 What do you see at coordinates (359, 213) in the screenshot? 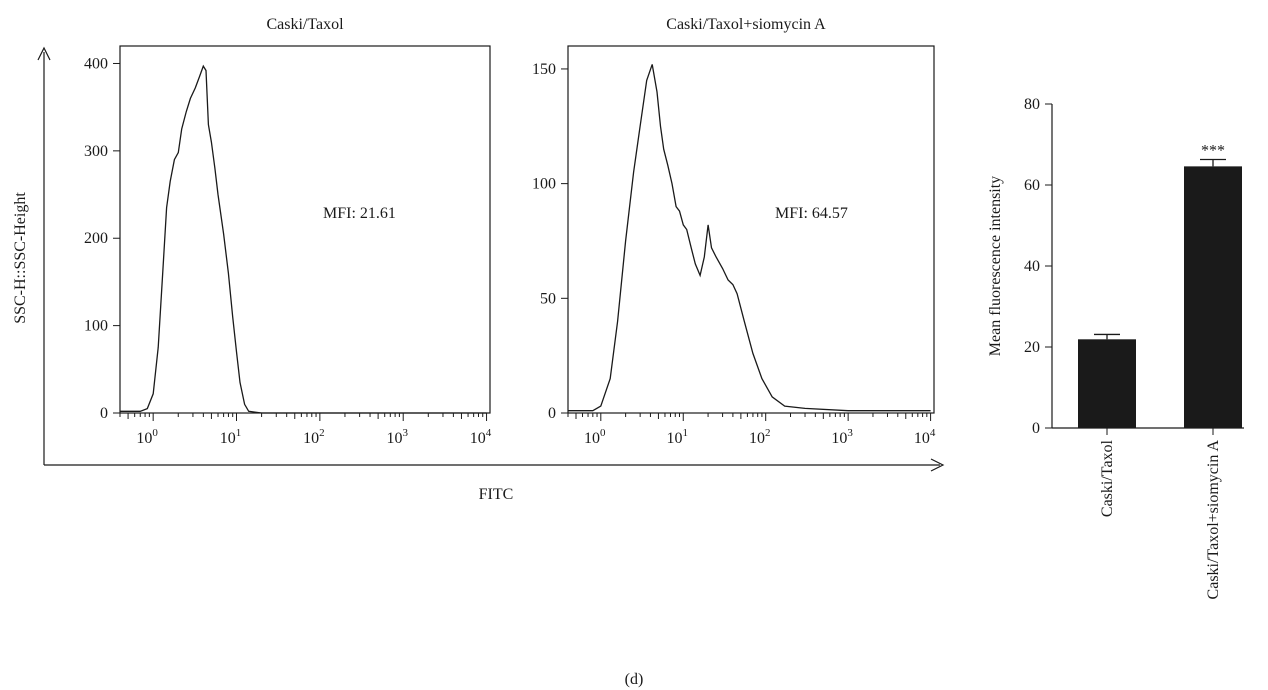
I see `mfi-annotation: MFI: 21.61` at bounding box center [359, 213].